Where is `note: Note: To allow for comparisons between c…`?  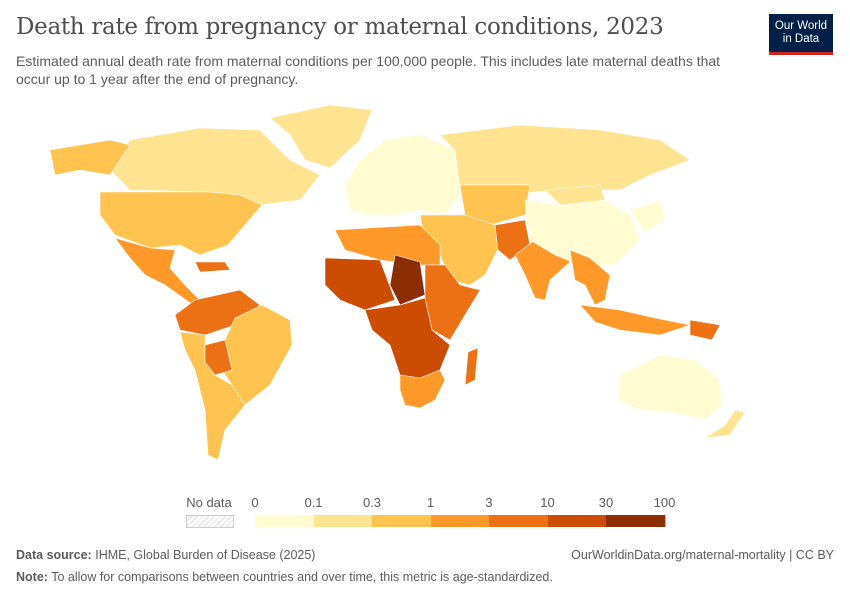
note: Note: To allow for comparisons between c… is located at coordinates (284, 577).